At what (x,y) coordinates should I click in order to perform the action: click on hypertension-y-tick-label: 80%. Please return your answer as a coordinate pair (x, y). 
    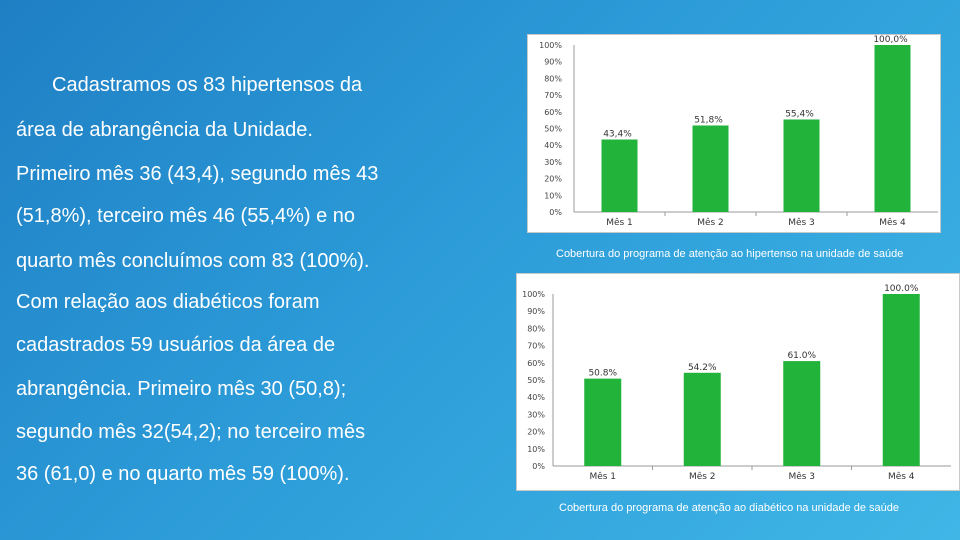
    Looking at the image, I should click on (553, 78).